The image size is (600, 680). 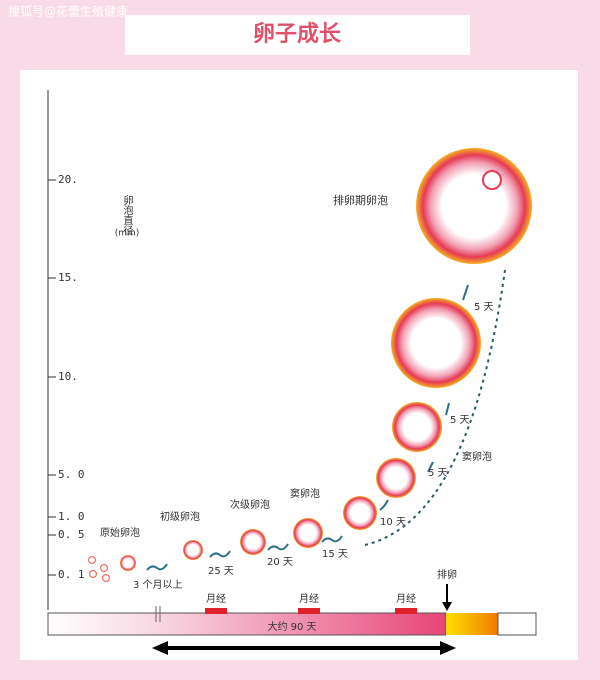 I want to click on title: 卵子成长, so click(x=297, y=34).